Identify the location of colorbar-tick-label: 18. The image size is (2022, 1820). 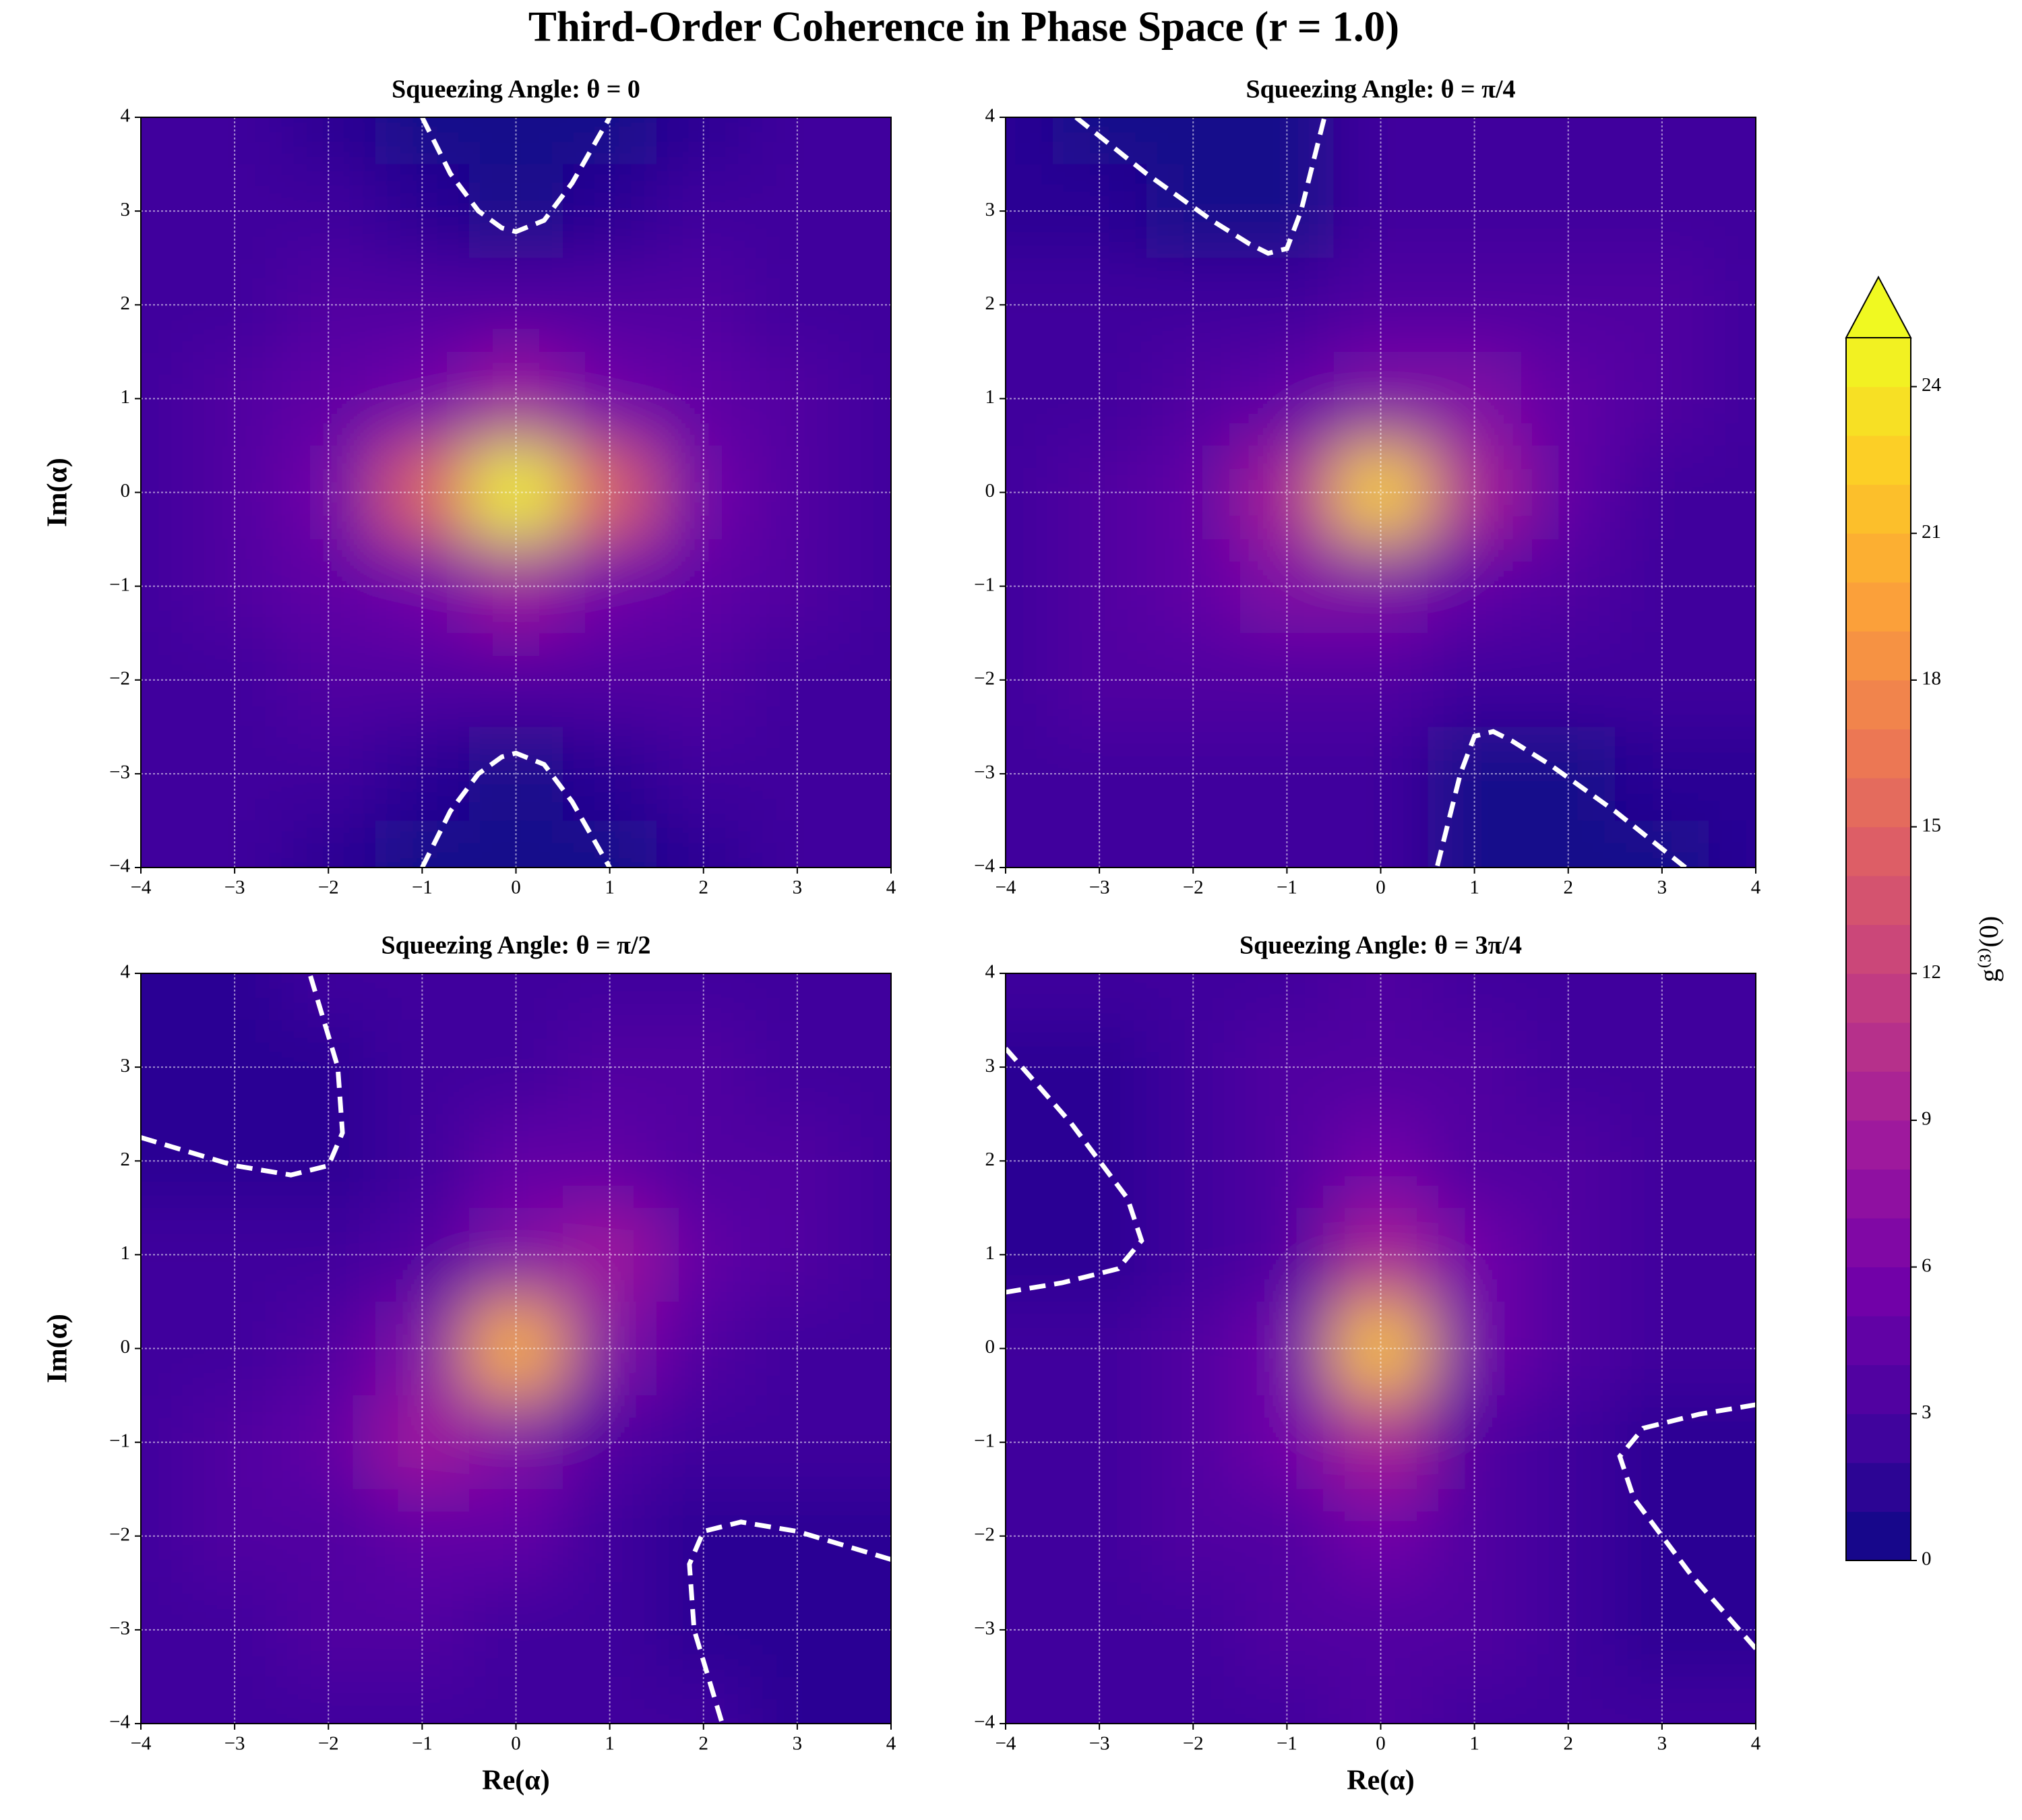
(1932, 679).